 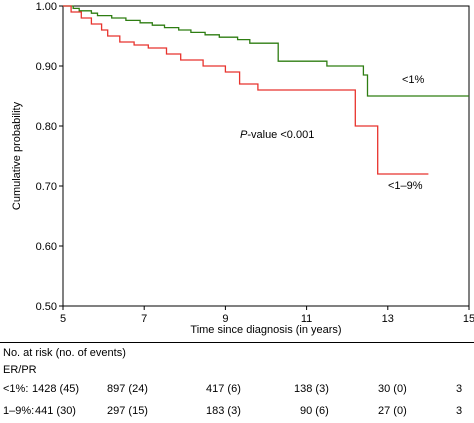 I want to click on p-value-text: -value <0.001, so click(x=280, y=135).